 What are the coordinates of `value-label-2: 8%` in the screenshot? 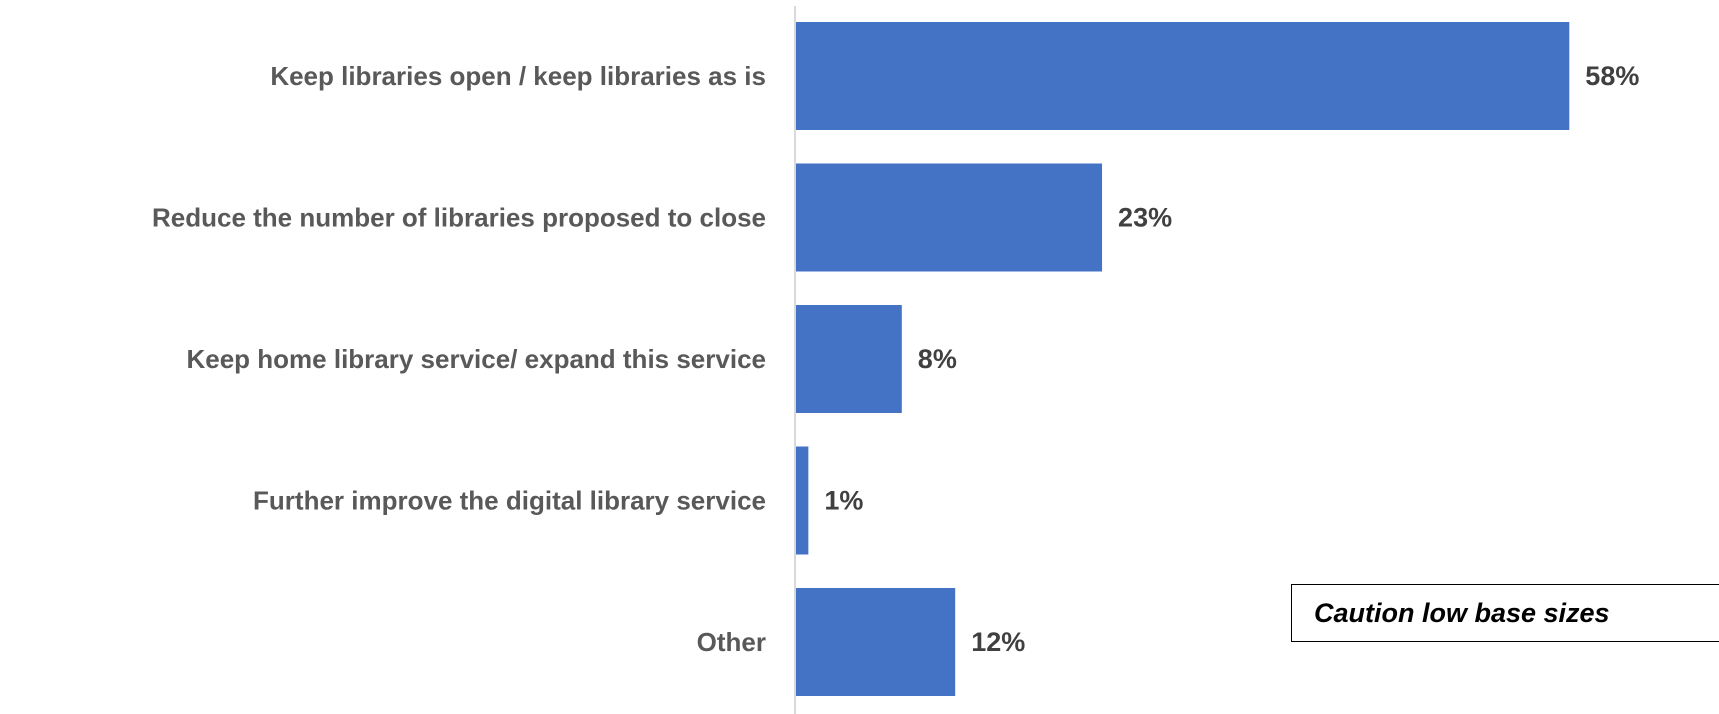 It's located at (937, 359).